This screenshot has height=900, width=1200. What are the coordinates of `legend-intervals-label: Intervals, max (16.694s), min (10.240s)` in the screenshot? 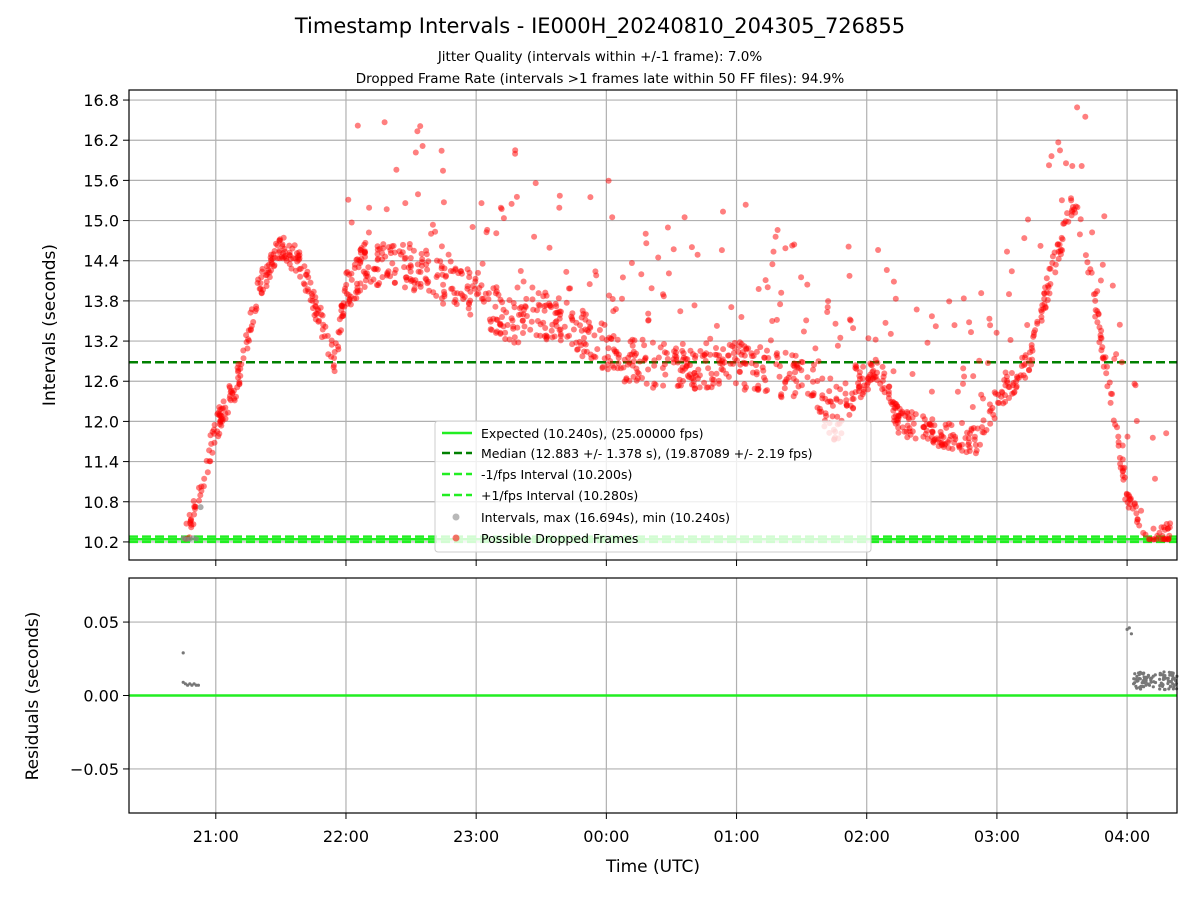 It's located at (605, 517).